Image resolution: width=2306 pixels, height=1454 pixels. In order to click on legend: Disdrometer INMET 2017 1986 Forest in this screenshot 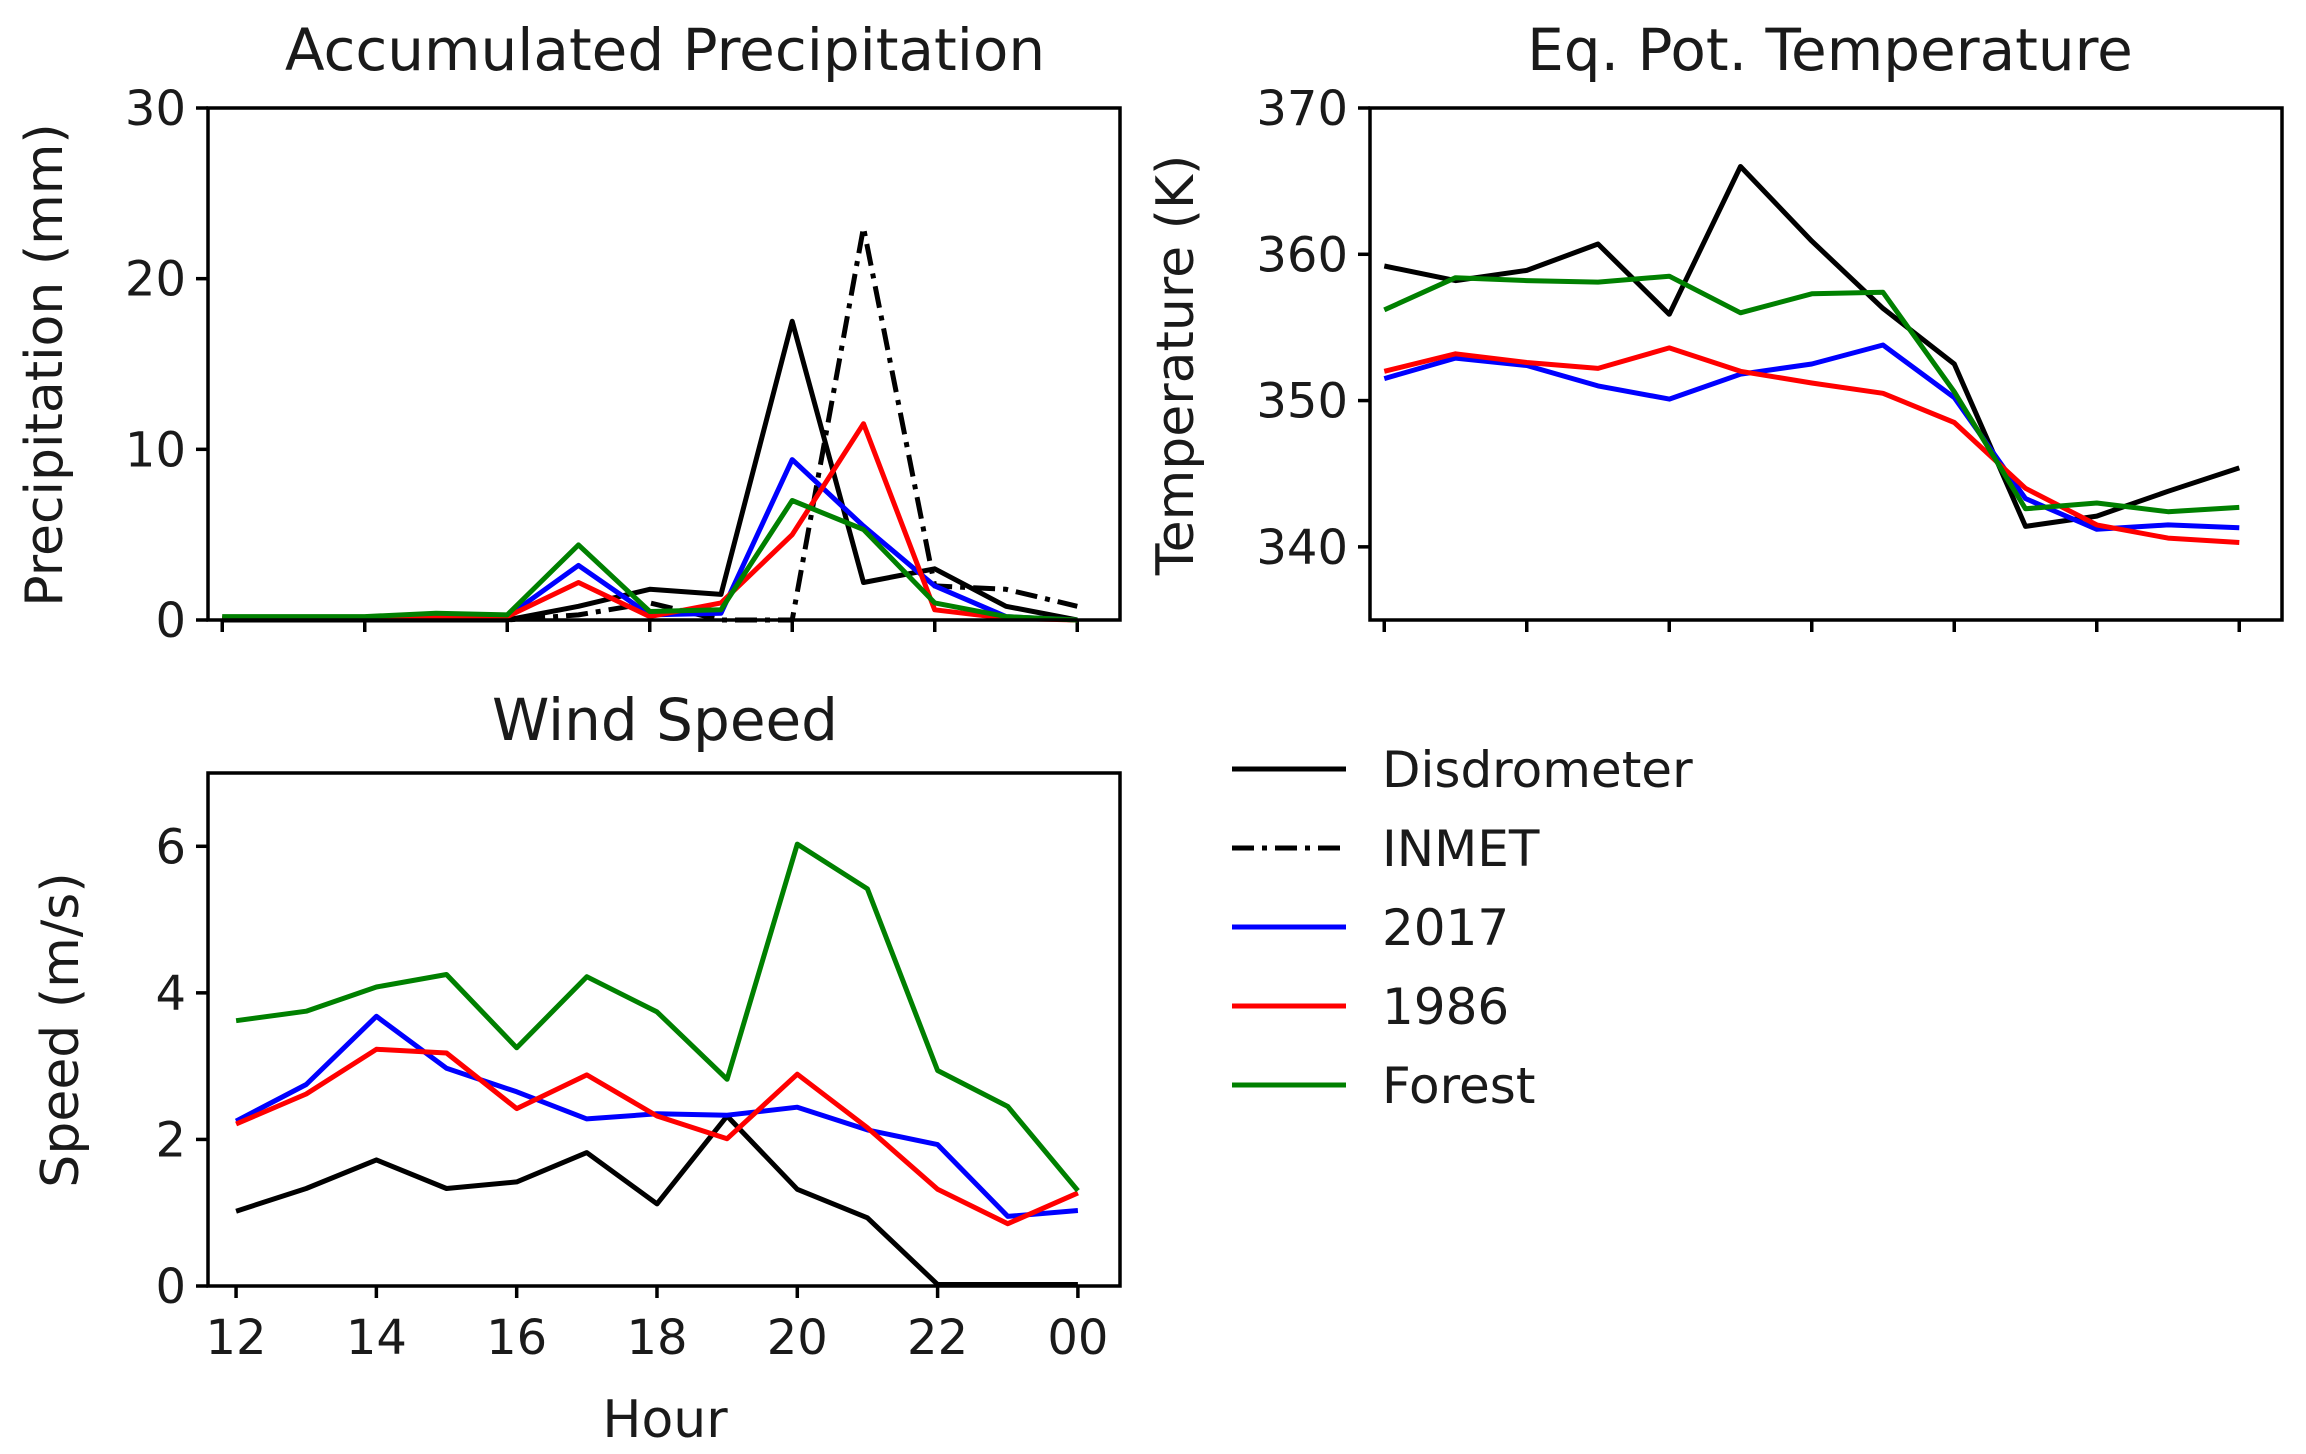, I will do `click(1462, 928)`.